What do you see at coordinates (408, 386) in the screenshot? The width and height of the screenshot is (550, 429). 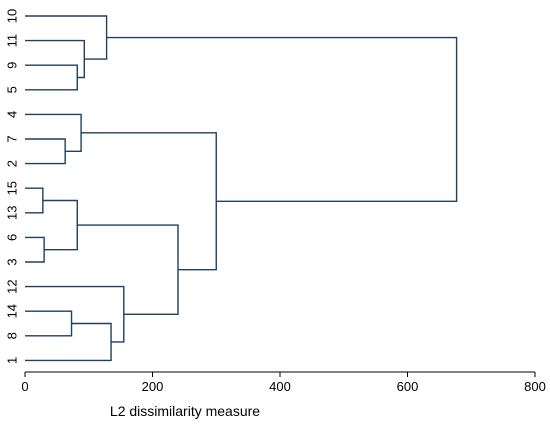 I see `x-tick-label: 600` at bounding box center [408, 386].